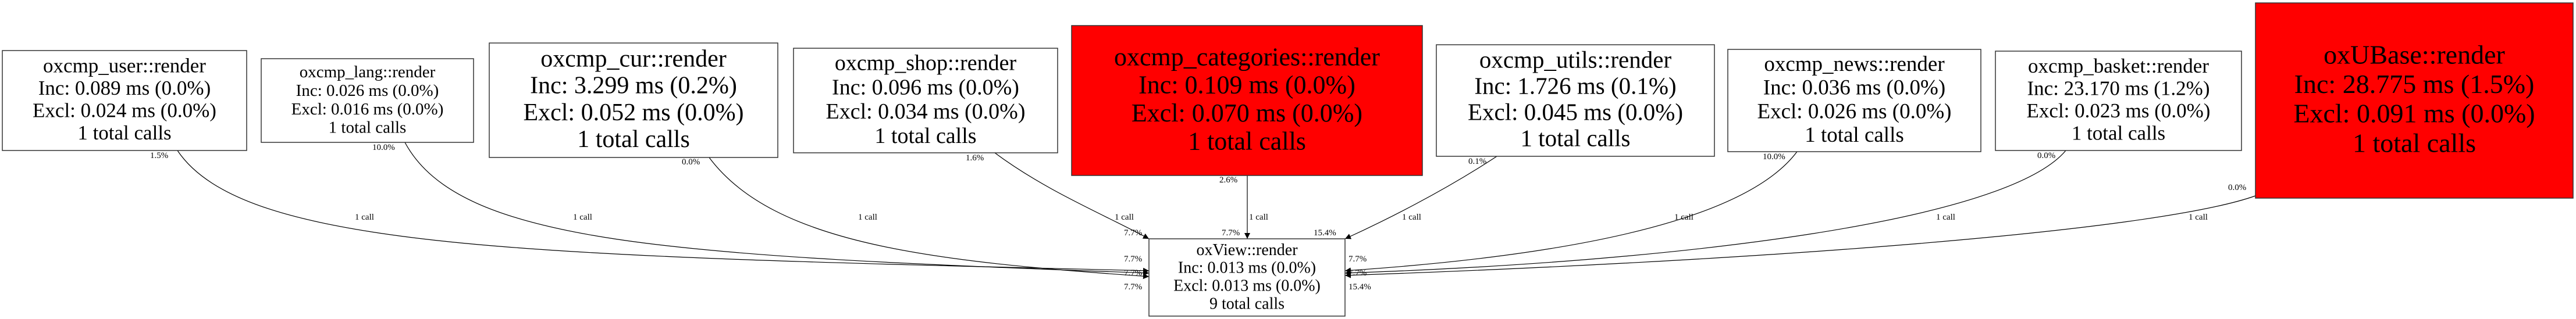 Image resolution: width=2576 pixels, height=319 pixels. I want to click on node-name: oxView::render, so click(1247, 250).